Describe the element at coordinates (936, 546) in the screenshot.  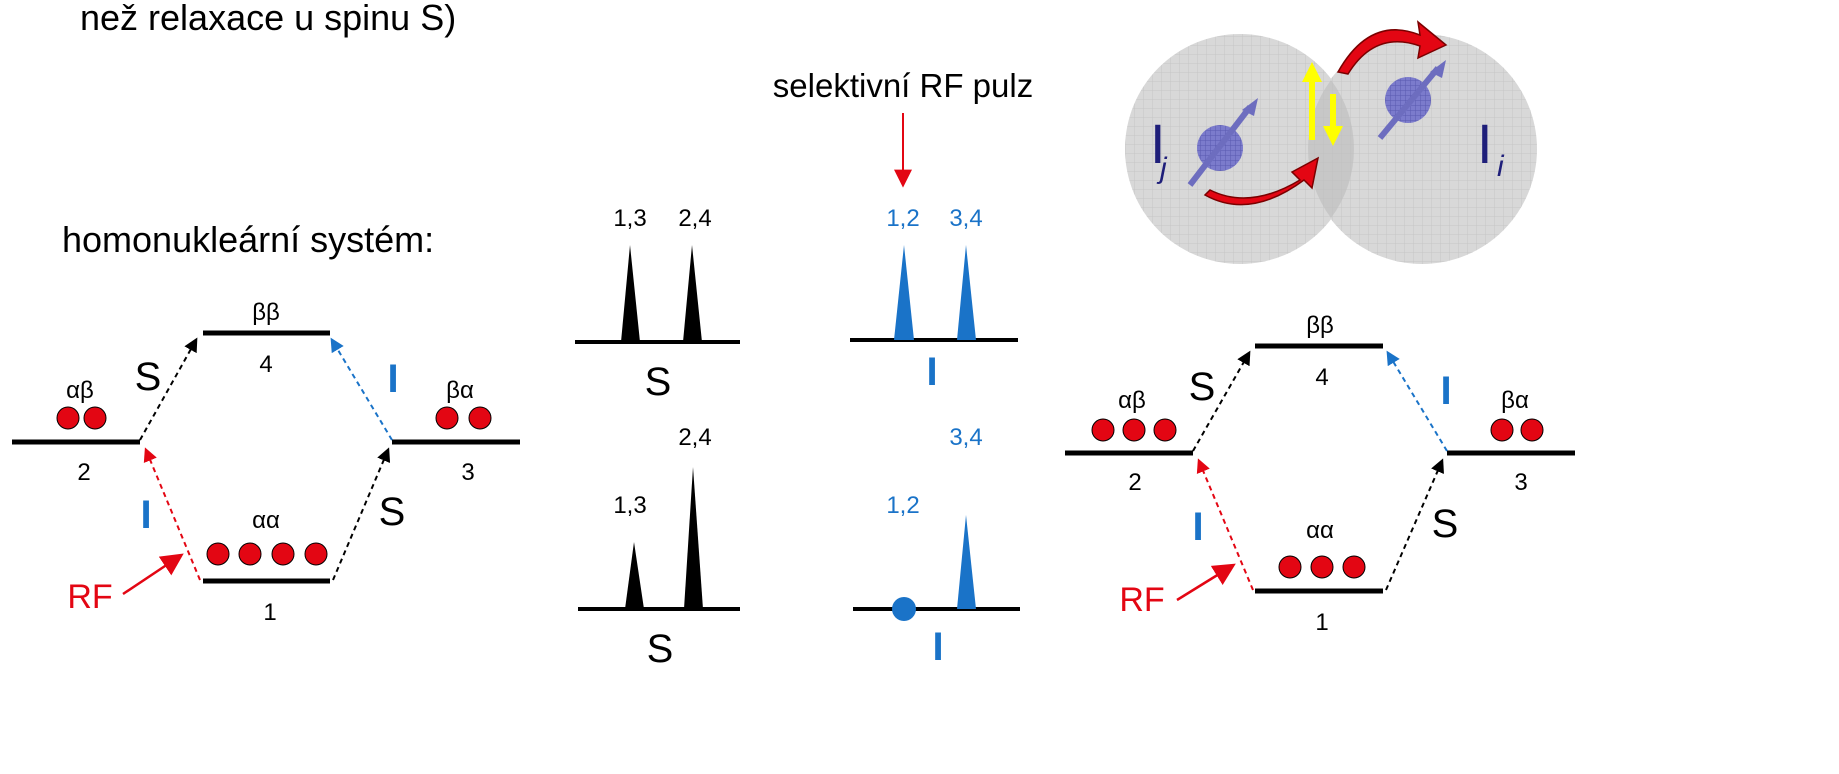
I see `spectrum-I-bottom: 1,2 3,4 I` at that location.